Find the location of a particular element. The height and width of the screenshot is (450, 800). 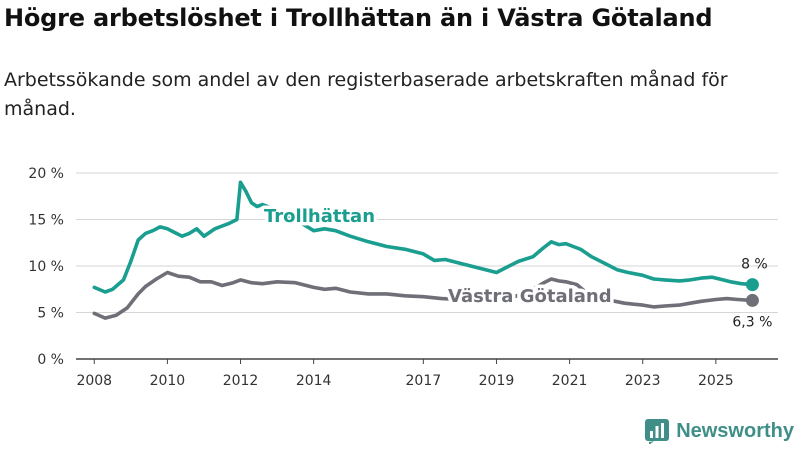

y-tick-label: 0 % is located at coordinates (50, 360).